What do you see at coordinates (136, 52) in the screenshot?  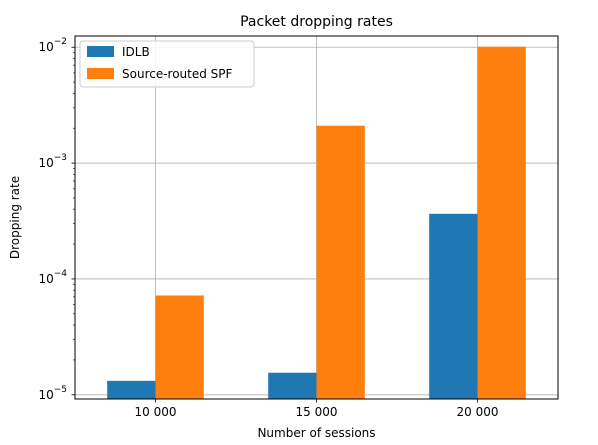 I see `legend-label-idlb: IDLB` at bounding box center [136, 52].